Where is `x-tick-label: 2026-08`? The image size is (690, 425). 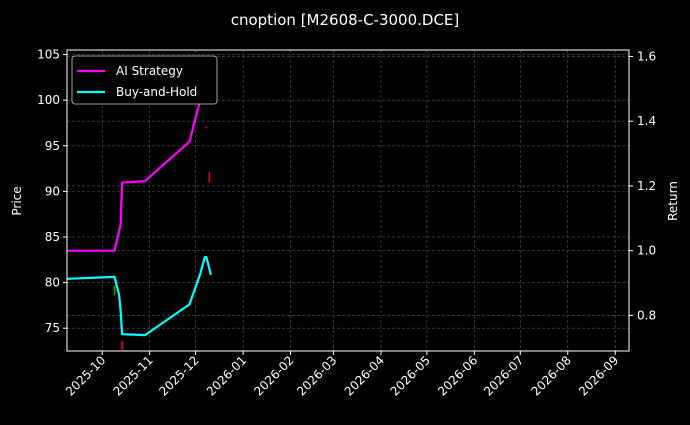
x-tick-label: 2026-08 is located at coordinates (551, 375).